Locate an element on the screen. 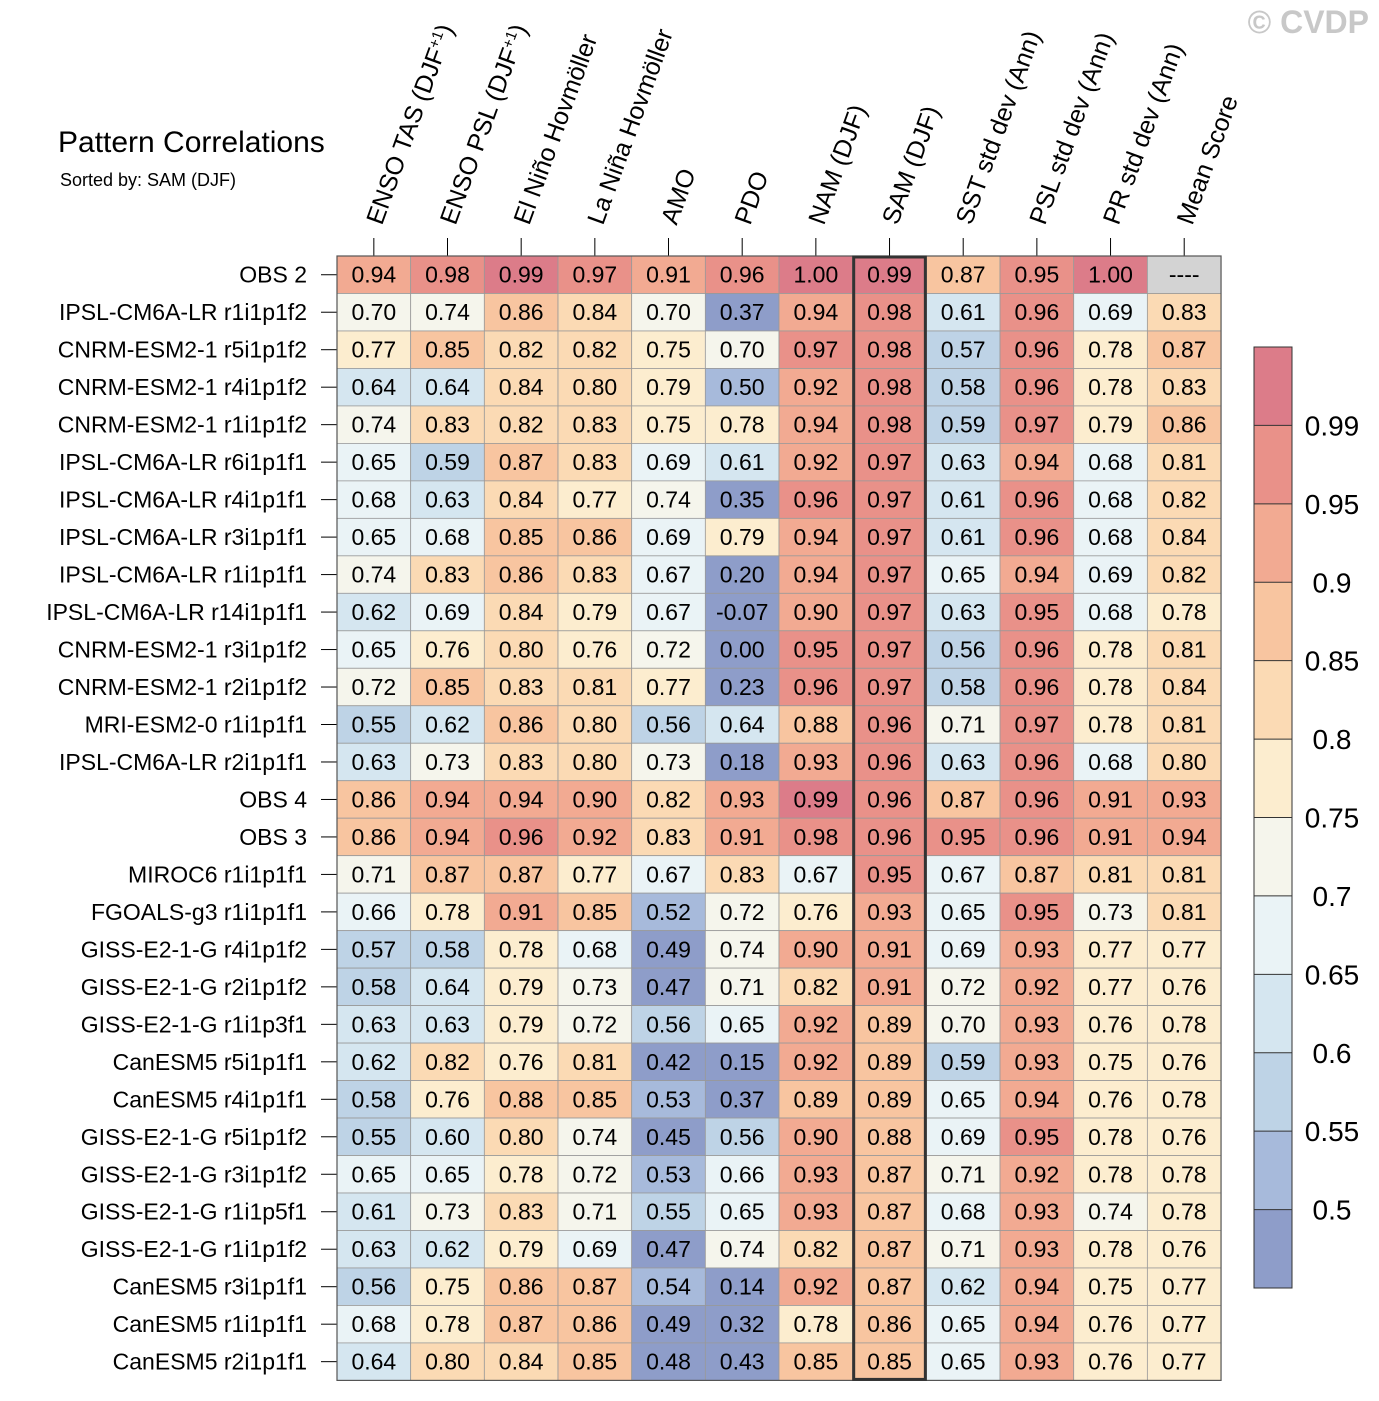 The width and height of the screenshot is (1379, 1401). row-label: IPSL-CM6A-LR r2i1p1f1 is located at coordinates (183, 762).